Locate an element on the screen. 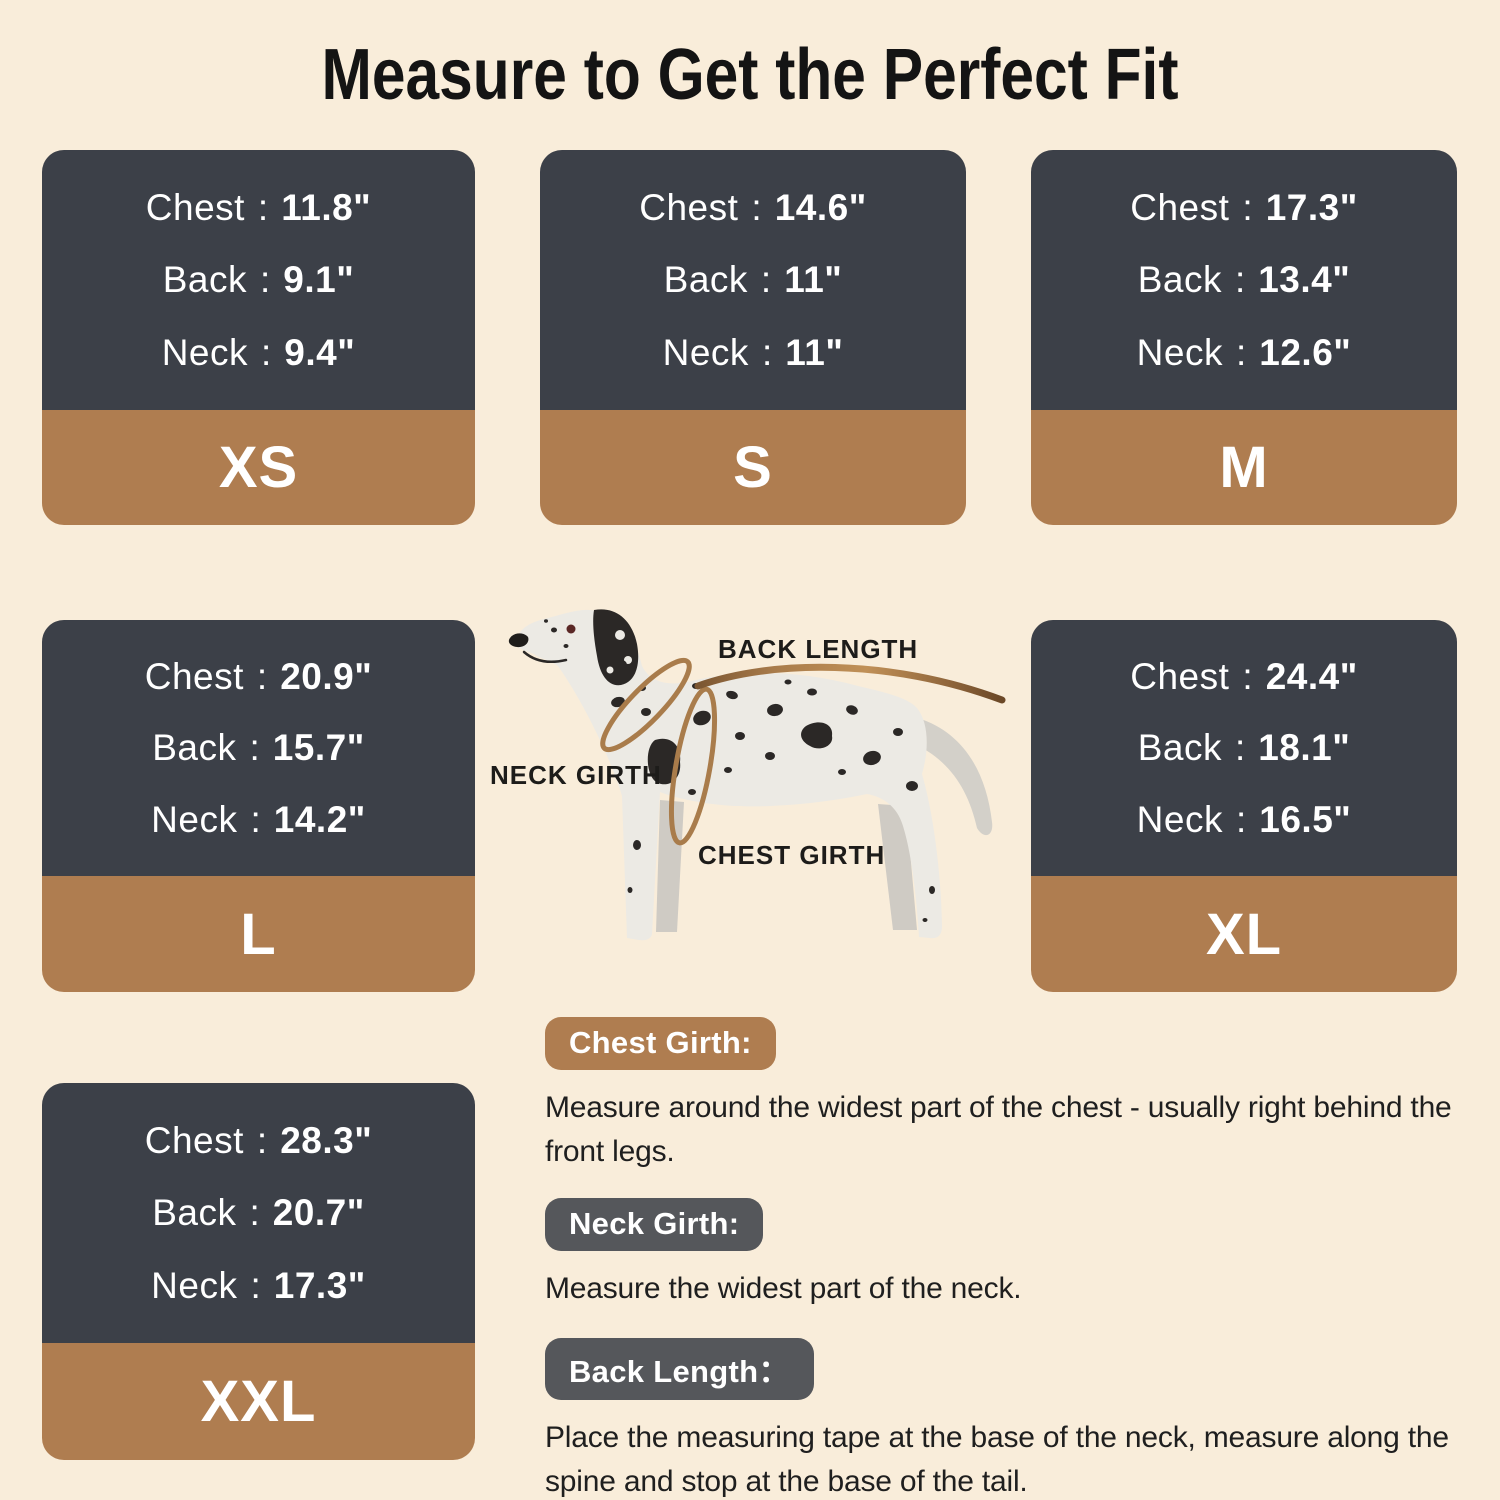 The height and width of the screenshot is (1500, 1500). xs-measurements: Chest:11.8" Back:9.1" Neck:9.4" is located at coordinates (258, 280).